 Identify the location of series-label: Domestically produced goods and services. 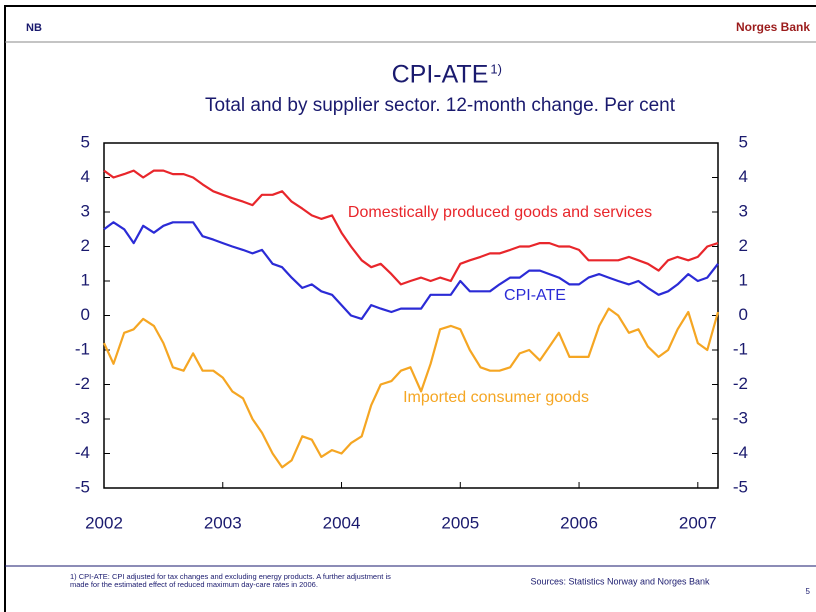
(500, 212).